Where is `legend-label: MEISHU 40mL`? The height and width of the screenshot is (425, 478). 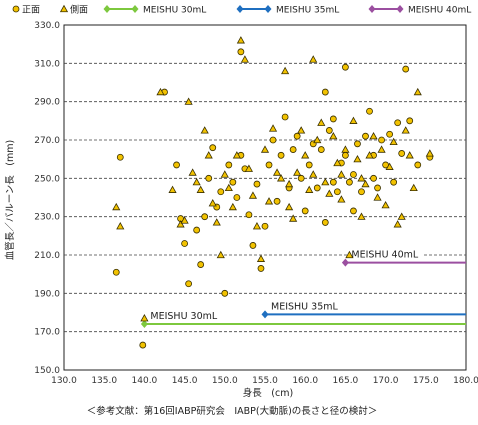 legend-label: MEISHU 40mL is located at coordinates (439, 11).